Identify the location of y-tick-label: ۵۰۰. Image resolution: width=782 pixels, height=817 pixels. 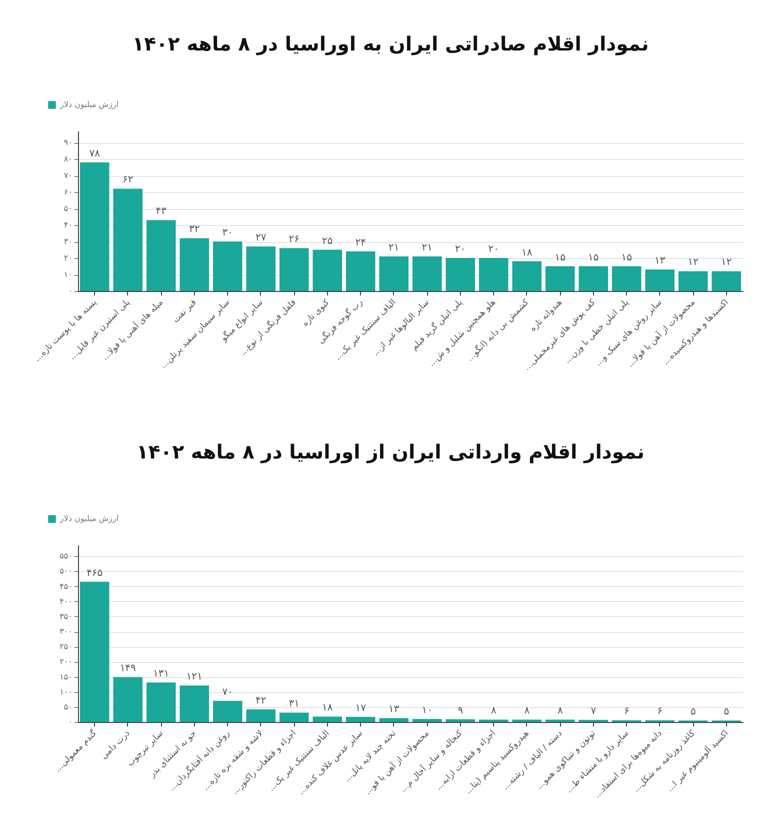
(66, 571).